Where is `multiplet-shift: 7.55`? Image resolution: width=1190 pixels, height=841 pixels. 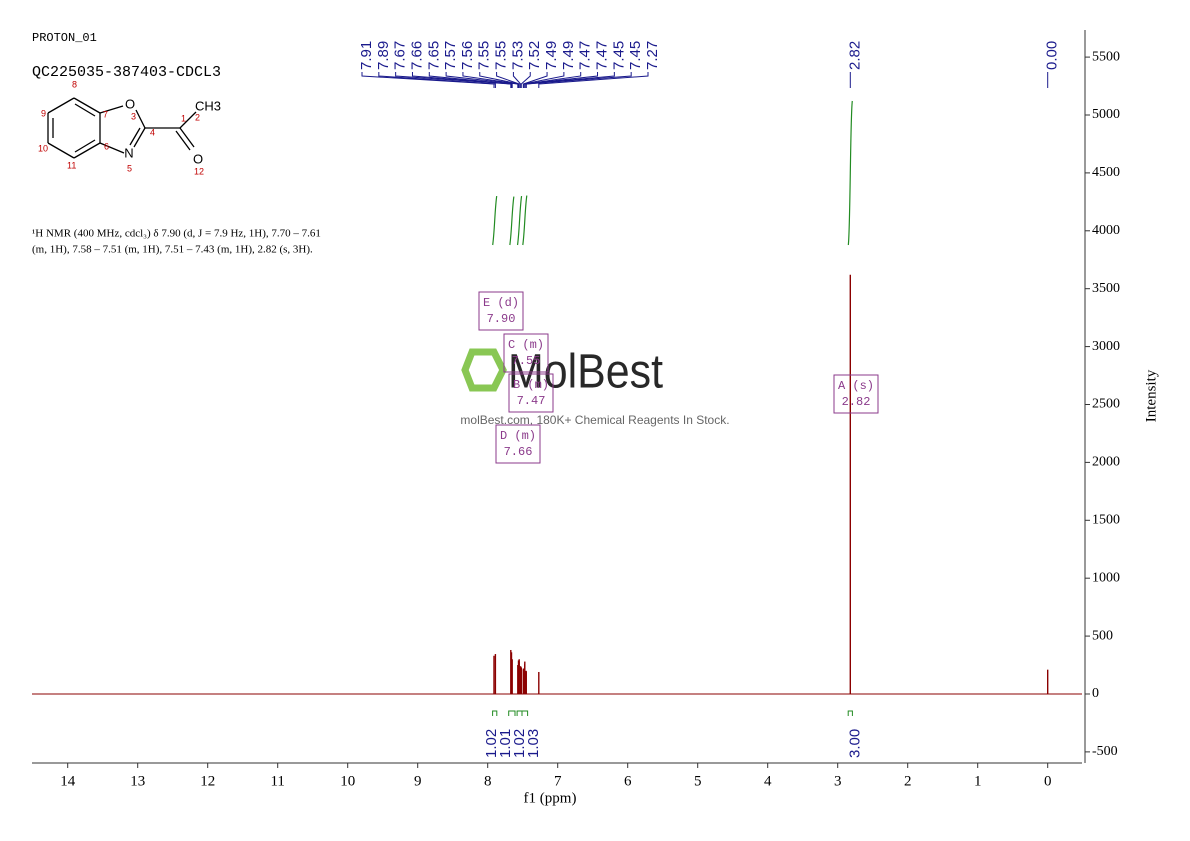
multiplet-shift: 7.55 is located at coordinates (526, 361).